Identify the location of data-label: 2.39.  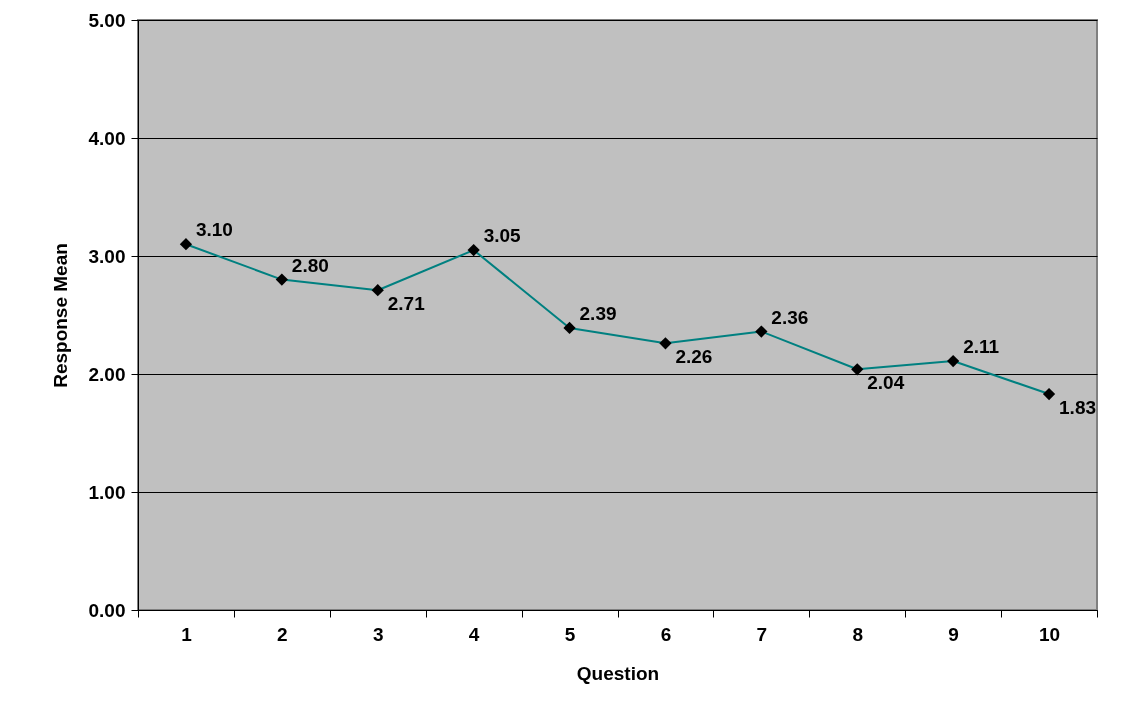
(598, 313).